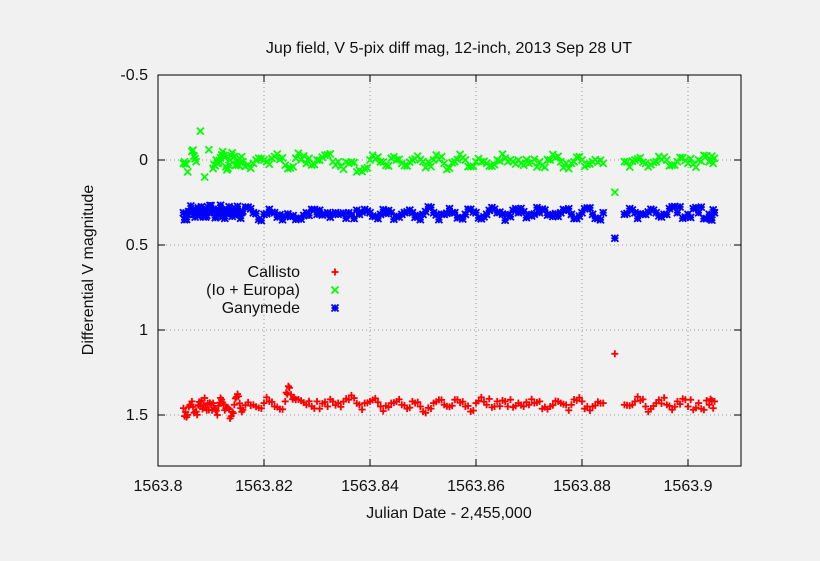  I want to click on x-tick-label: 1563.88, so click(582, 486).